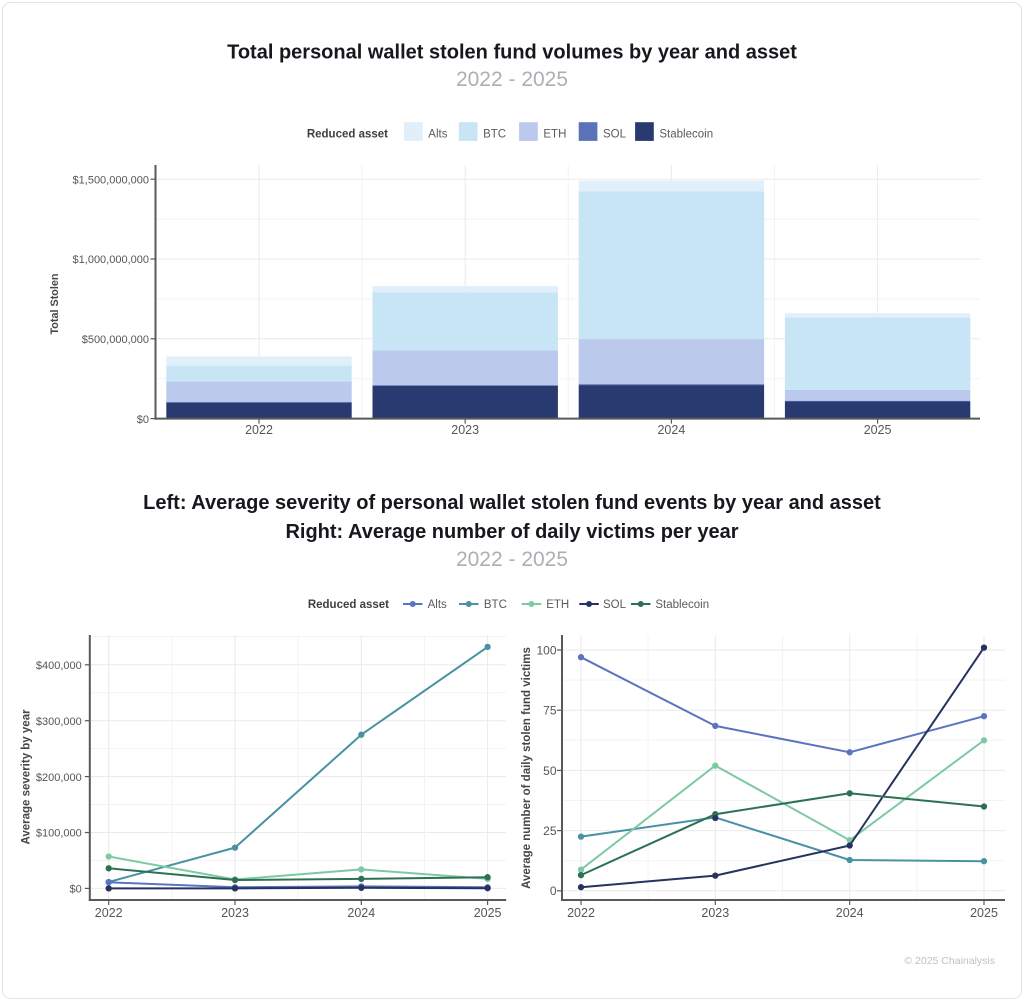  Describe the element at coordinates (553, 891) in the screenshot. I see `svg-text: 0` at that location.